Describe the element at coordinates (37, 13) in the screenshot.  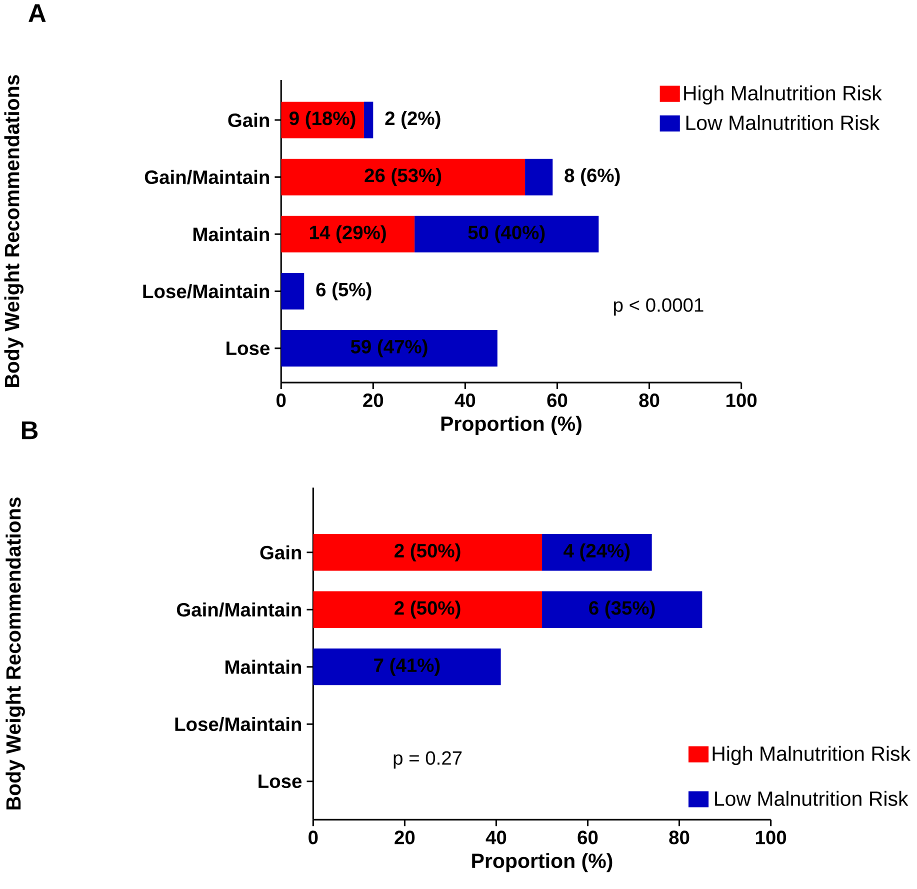
I see `text: A` at that location.